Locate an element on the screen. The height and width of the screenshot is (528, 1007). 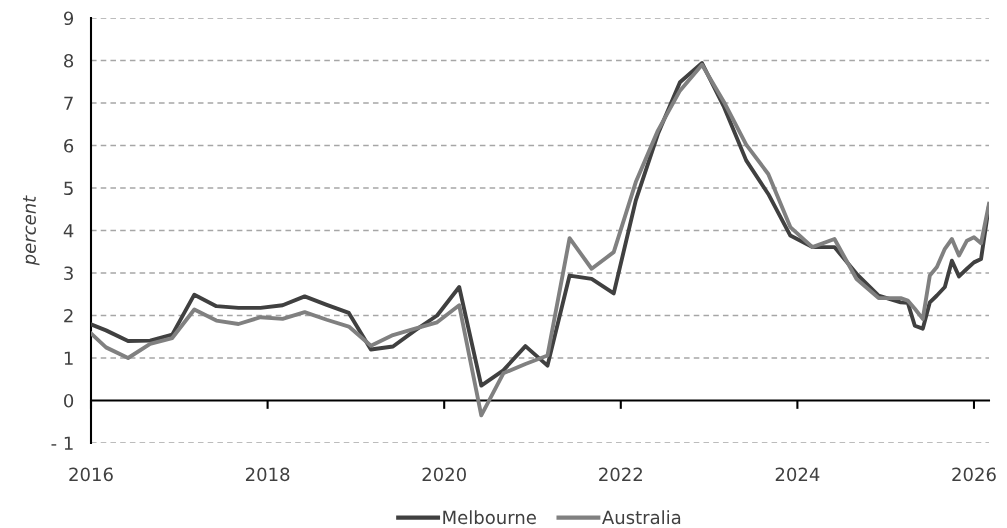
y-tick-label: 2 is located at coordinates (68, 315).